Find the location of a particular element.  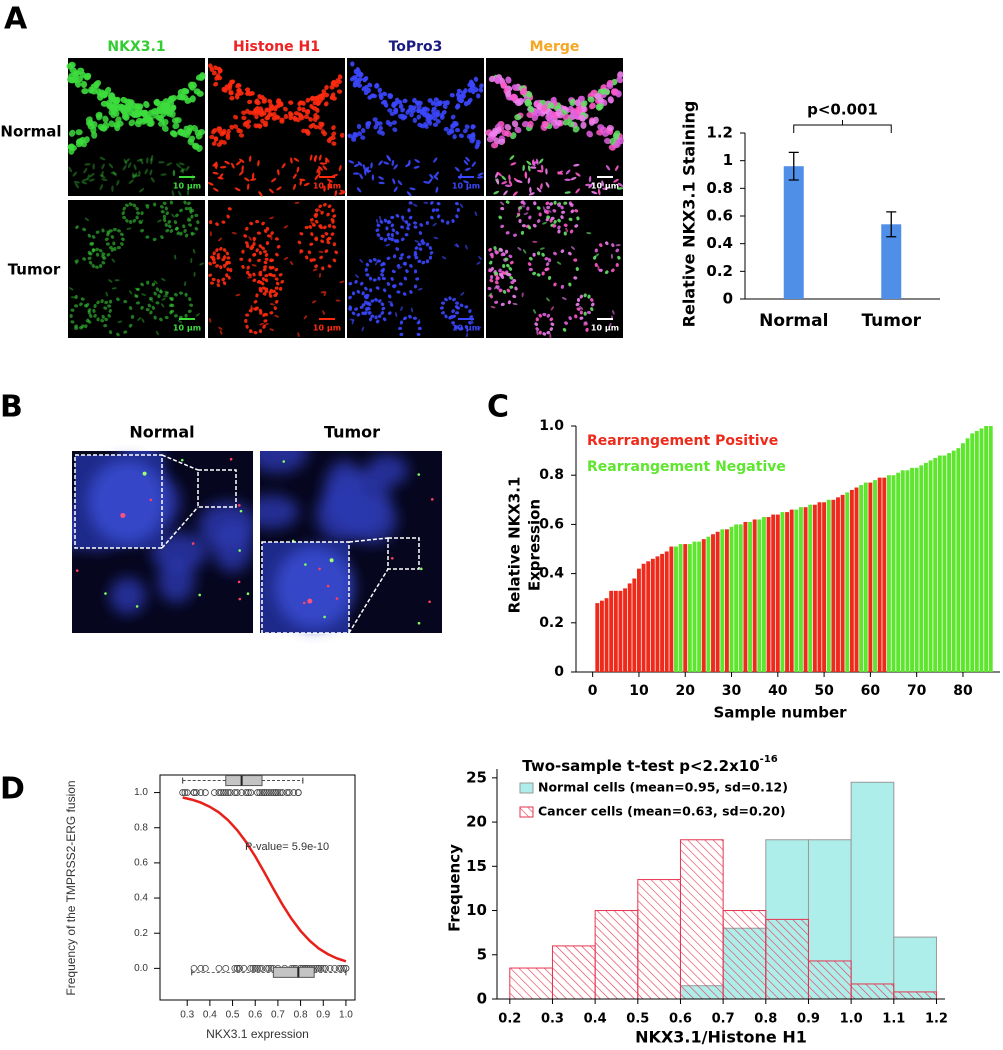

scale-bar-label: 10 µm is located at coordinates (605, 328).